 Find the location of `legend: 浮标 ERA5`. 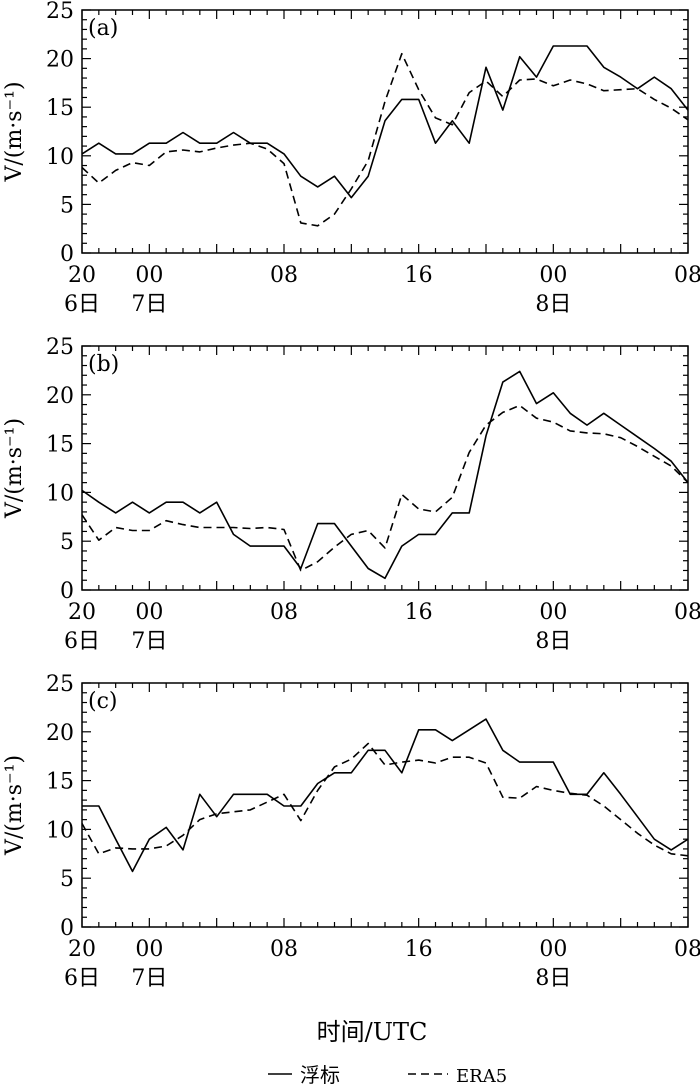

legend: 浮标 ERA5 is located at coordinates (387, 1074).